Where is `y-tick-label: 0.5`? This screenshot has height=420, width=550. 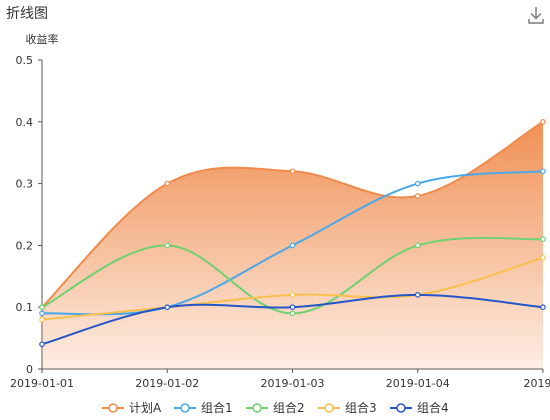
y-tick-label: 0.5 is located at coordinates (25, 60).